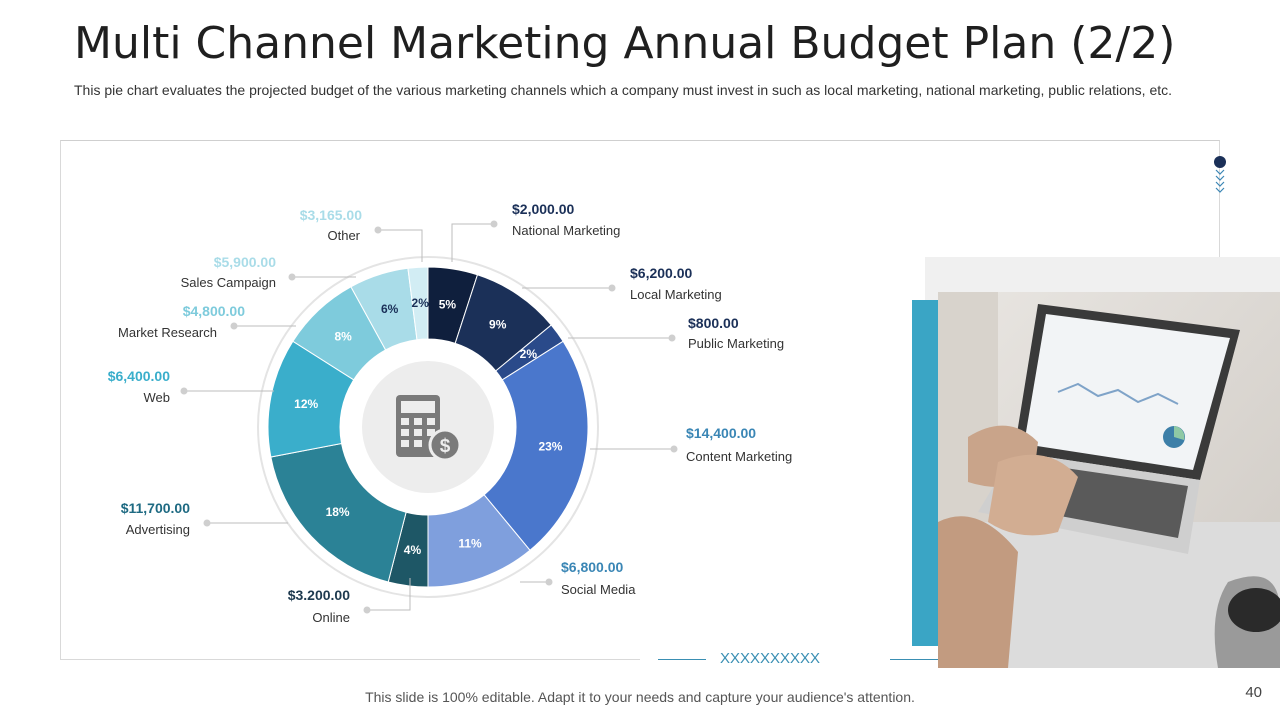 The width and height of the screenshot is (1280, 720). Describe the element at coordinates (736, 343) in the screenshot. I see `category-label-public-marketing: Public Marketing` at that location.